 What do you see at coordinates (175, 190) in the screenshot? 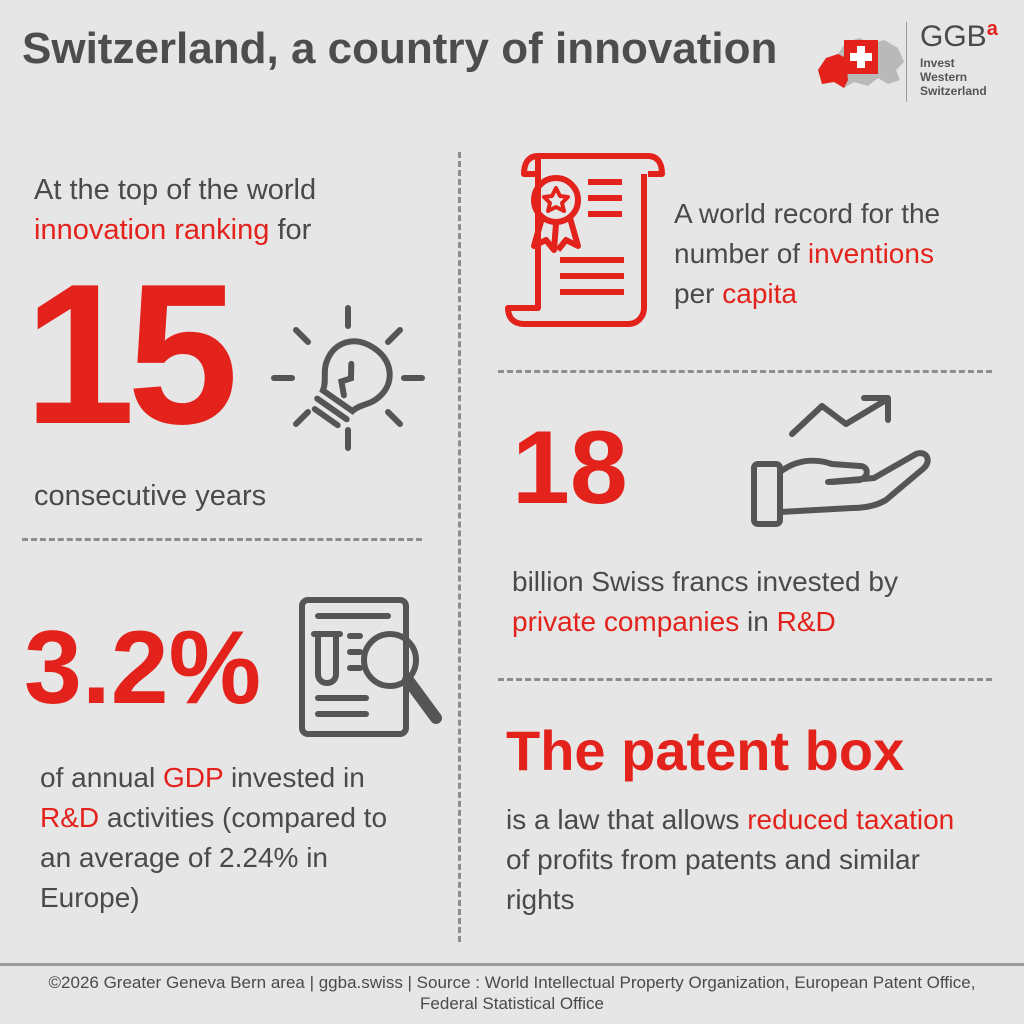
I see `ranking-pre: At the top of the world` at bounding box center [175, 190].